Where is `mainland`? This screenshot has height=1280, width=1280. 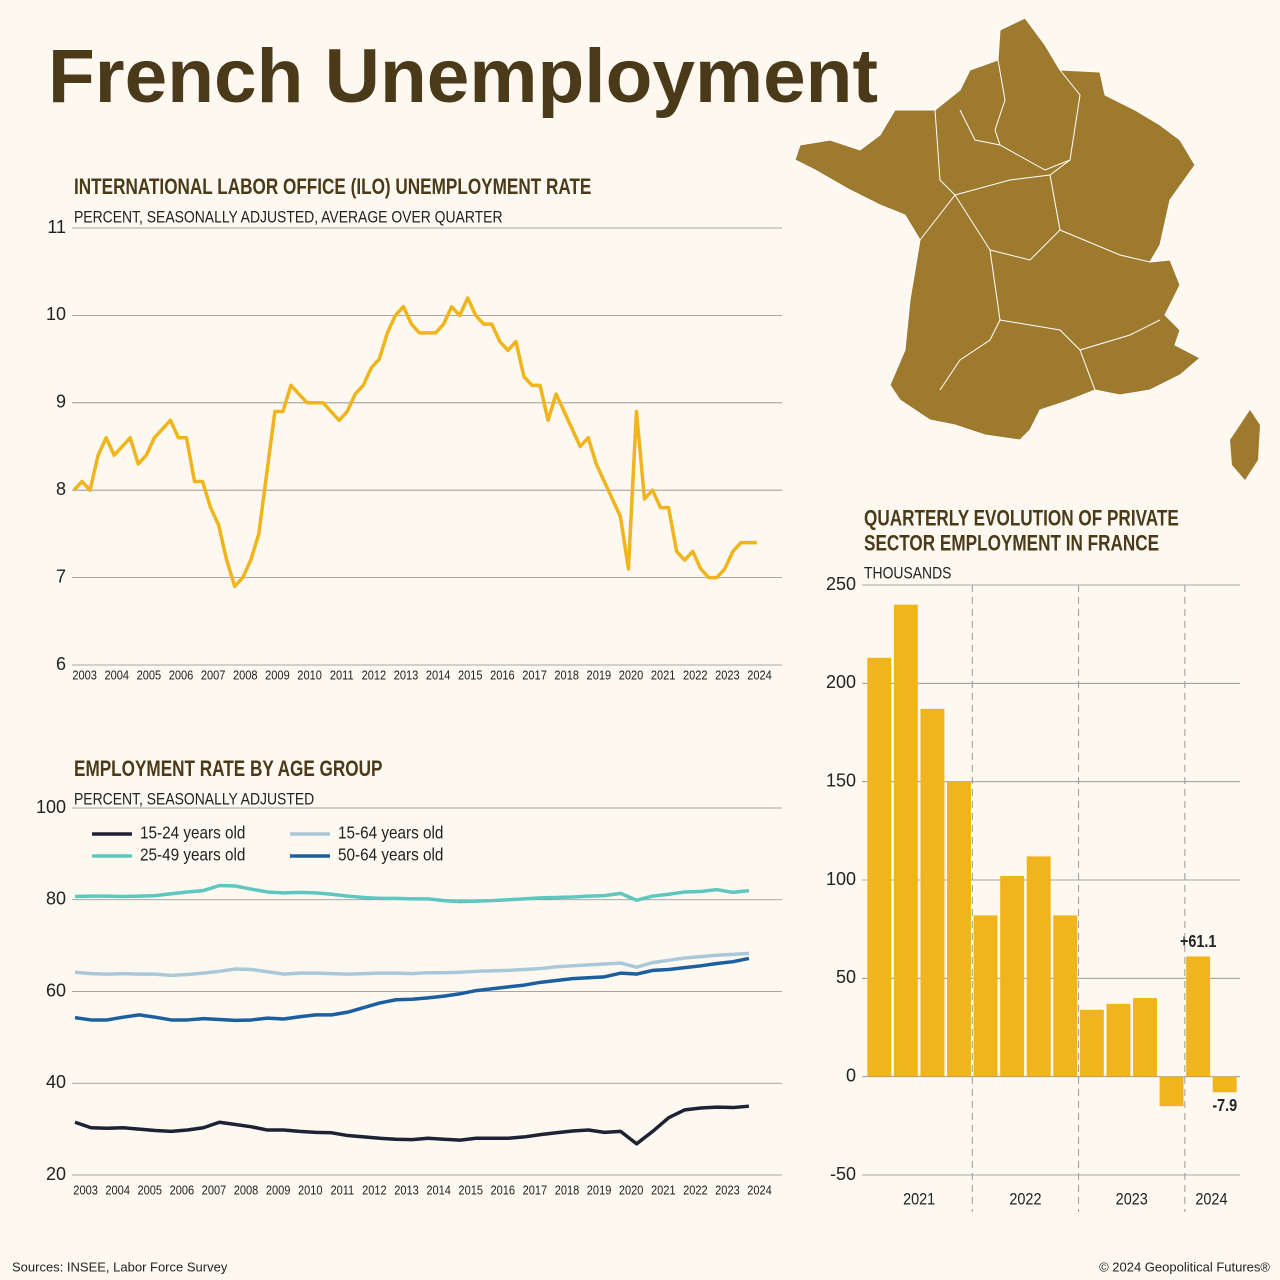
mainland is located at coordinates (997, 229).